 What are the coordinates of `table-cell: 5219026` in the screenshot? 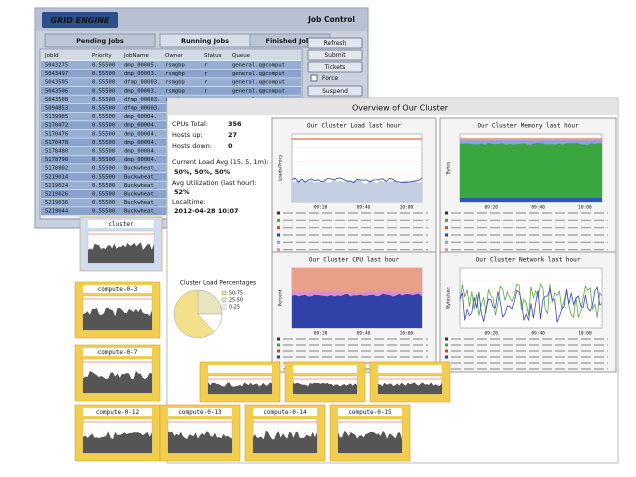 It's located at (56, 195).